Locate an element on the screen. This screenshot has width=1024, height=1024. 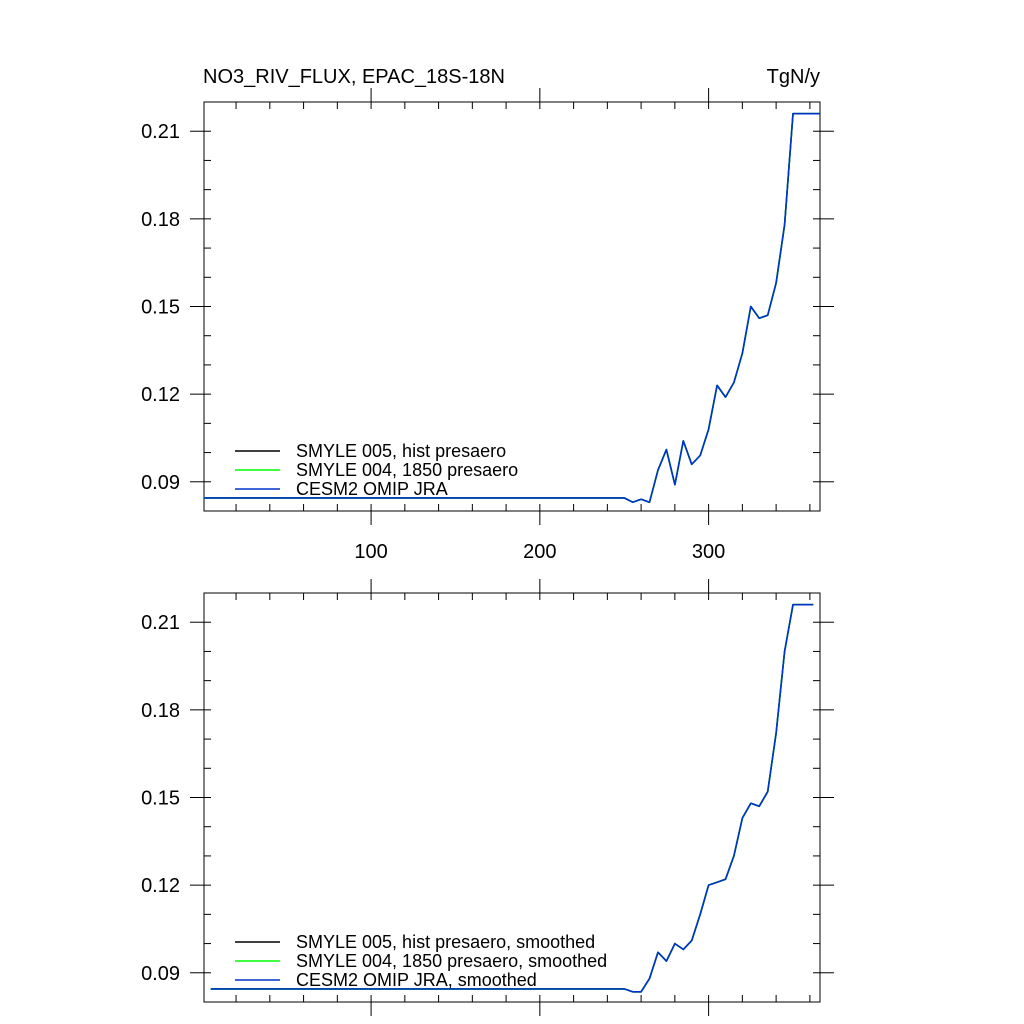
x-tick-label: 200 is located at coordinates (539, 552).